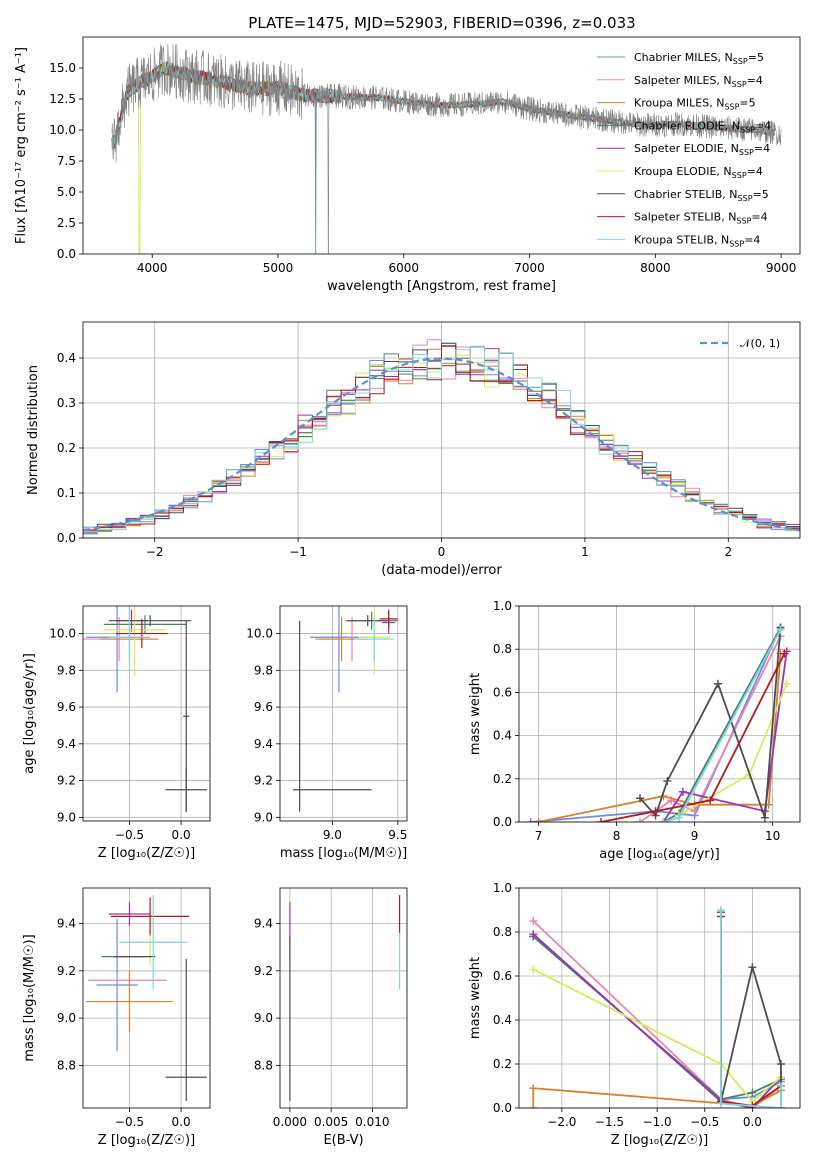  I want to click on x-axis-label: E(B-V), so click(343, 1140).